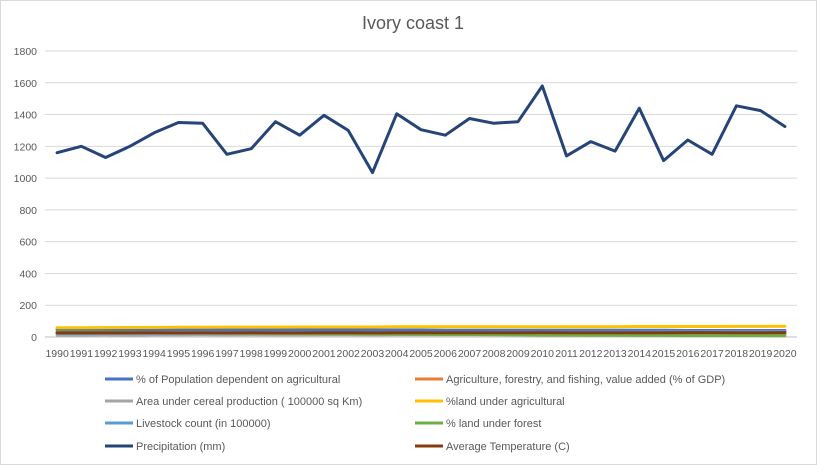 Image resolution: width=817 pixels, height=466 pixels. Describe the element at coordinates (203, 354) in the screenshot. I see `x-tick-label: 1996` at that location.